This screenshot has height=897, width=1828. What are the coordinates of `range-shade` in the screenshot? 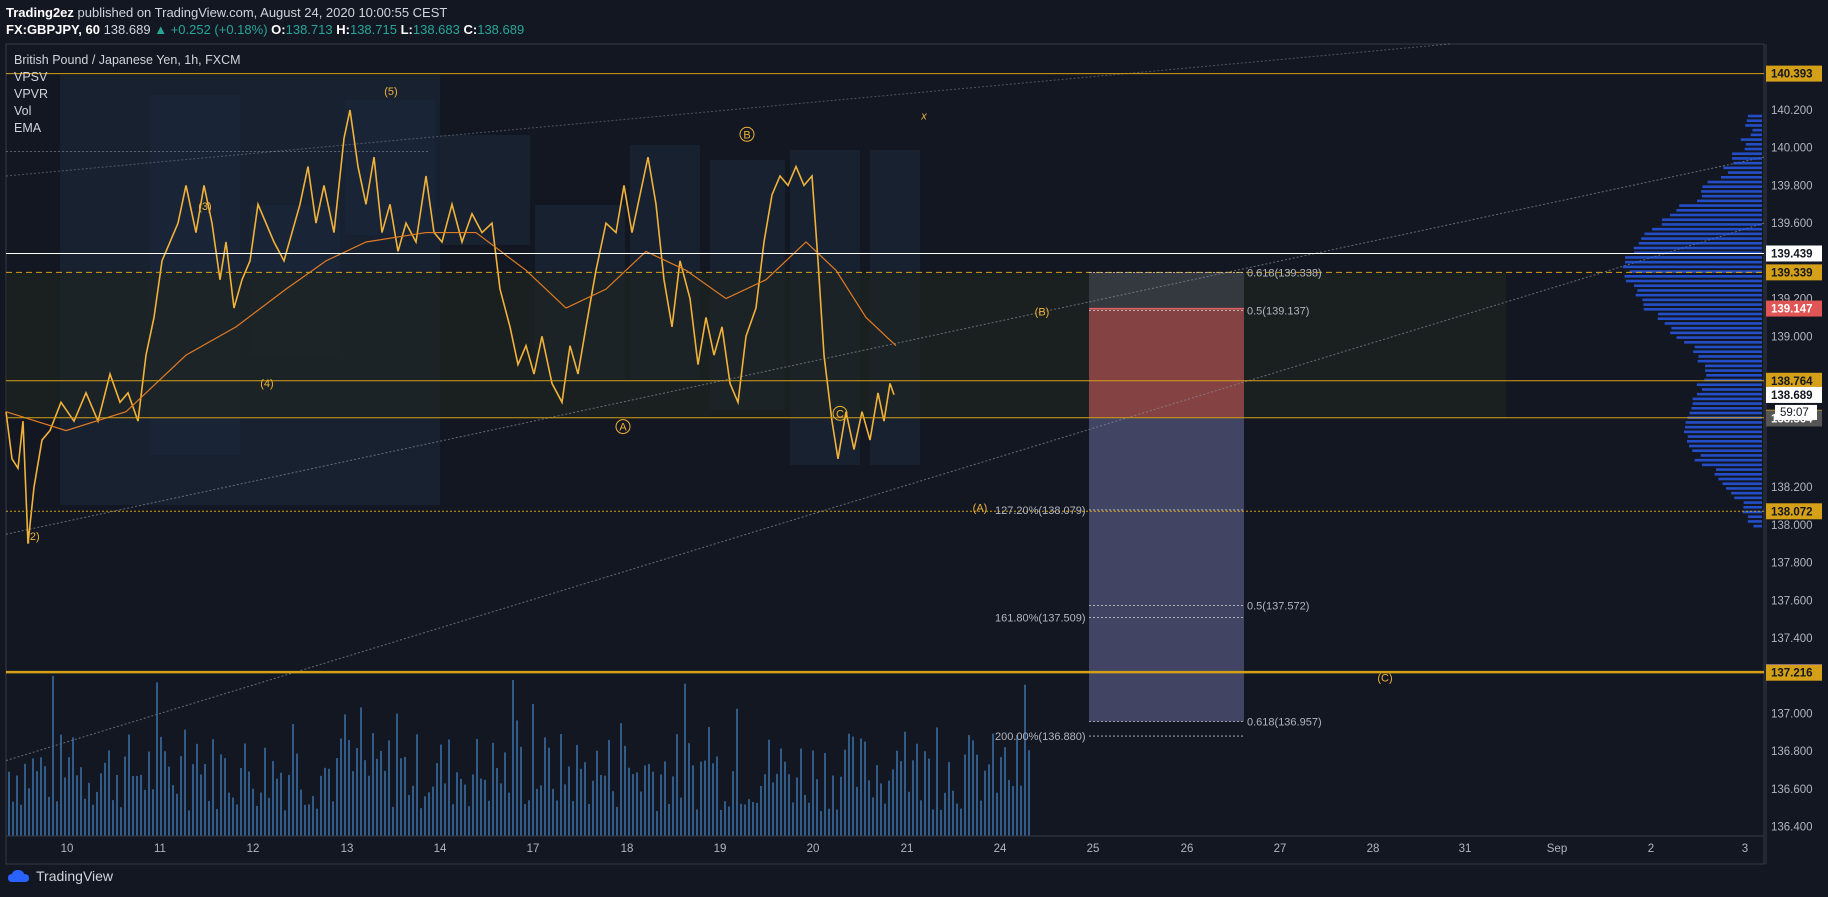 It's located at (756, 345).